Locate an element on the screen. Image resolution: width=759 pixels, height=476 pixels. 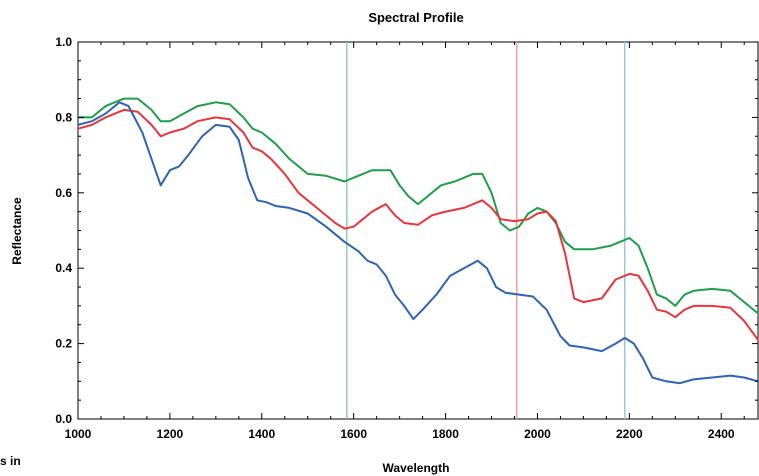
x-axis-label: Wavelength is located at coordinates (416, 468).